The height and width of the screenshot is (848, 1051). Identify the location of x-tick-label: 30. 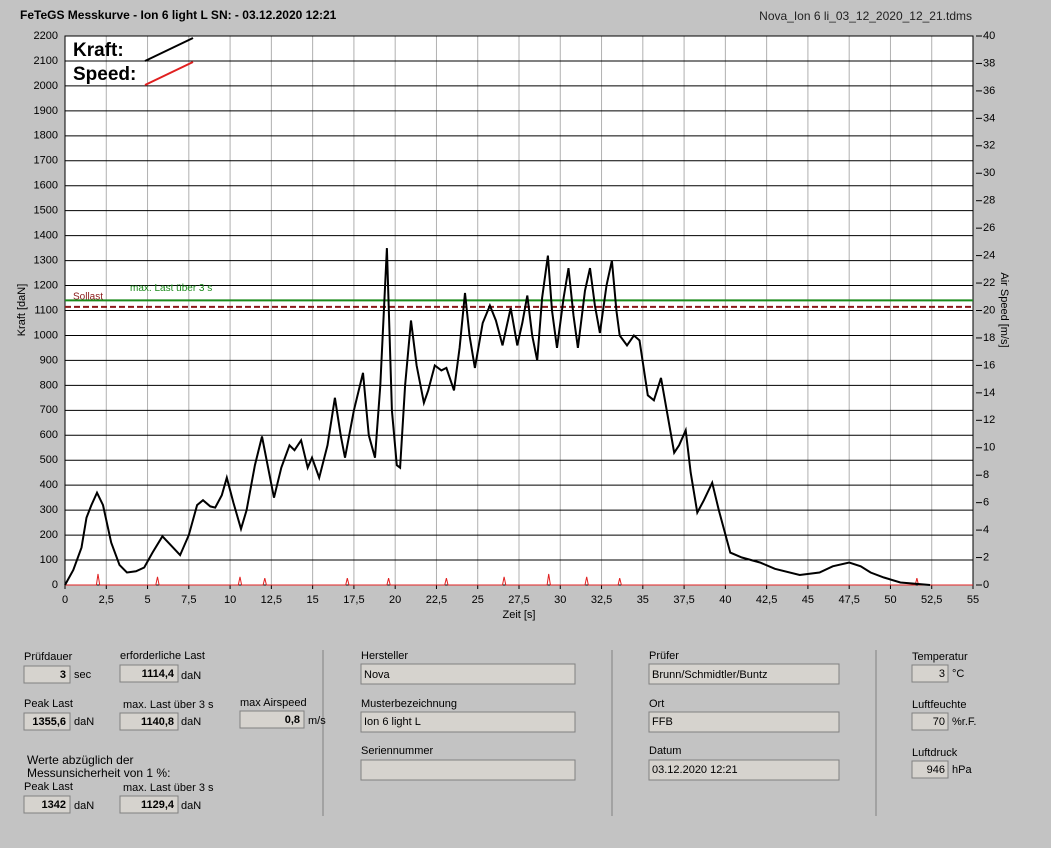
(560, 600).